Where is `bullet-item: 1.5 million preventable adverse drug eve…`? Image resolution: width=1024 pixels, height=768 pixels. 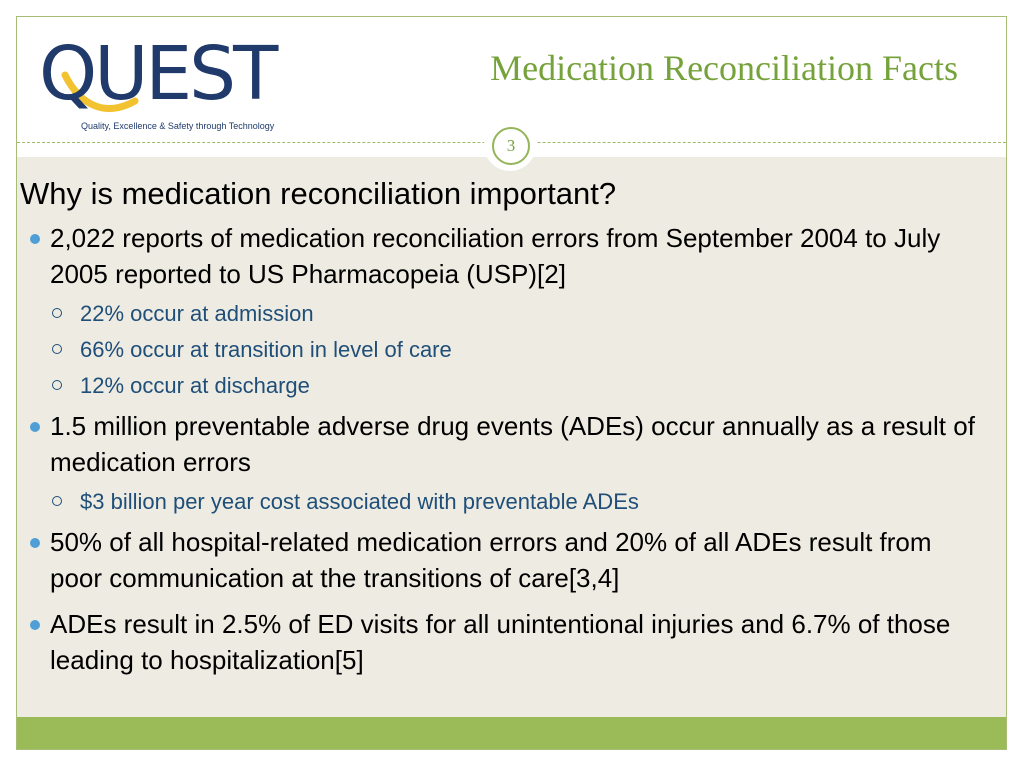
bullet-item: 1.5 million preventable adverse drug eve… is located at coordinates (500, 444).